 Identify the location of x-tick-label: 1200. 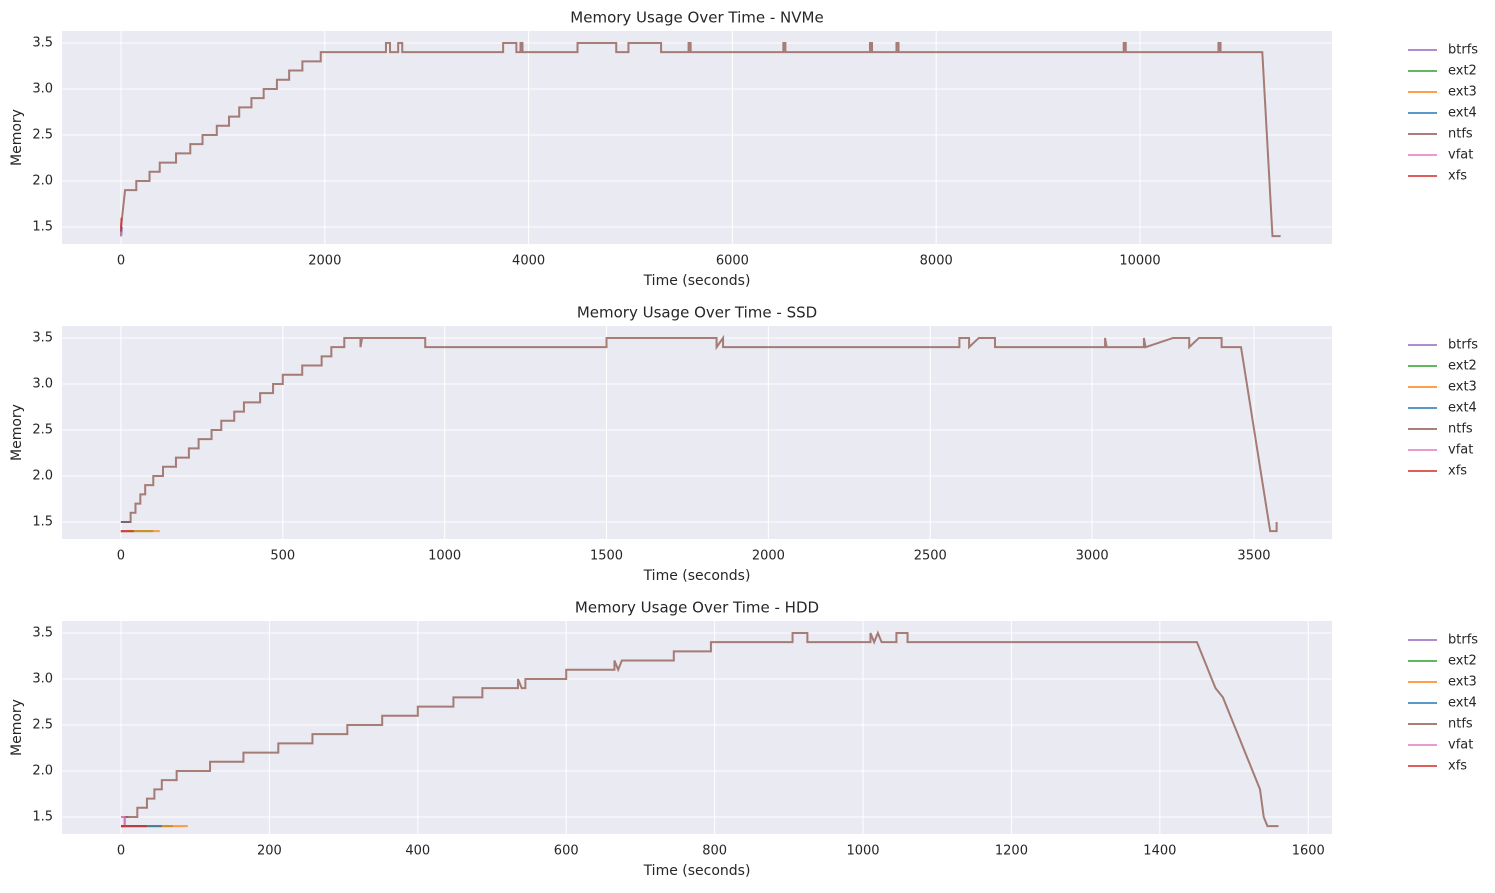
(1011, 851).